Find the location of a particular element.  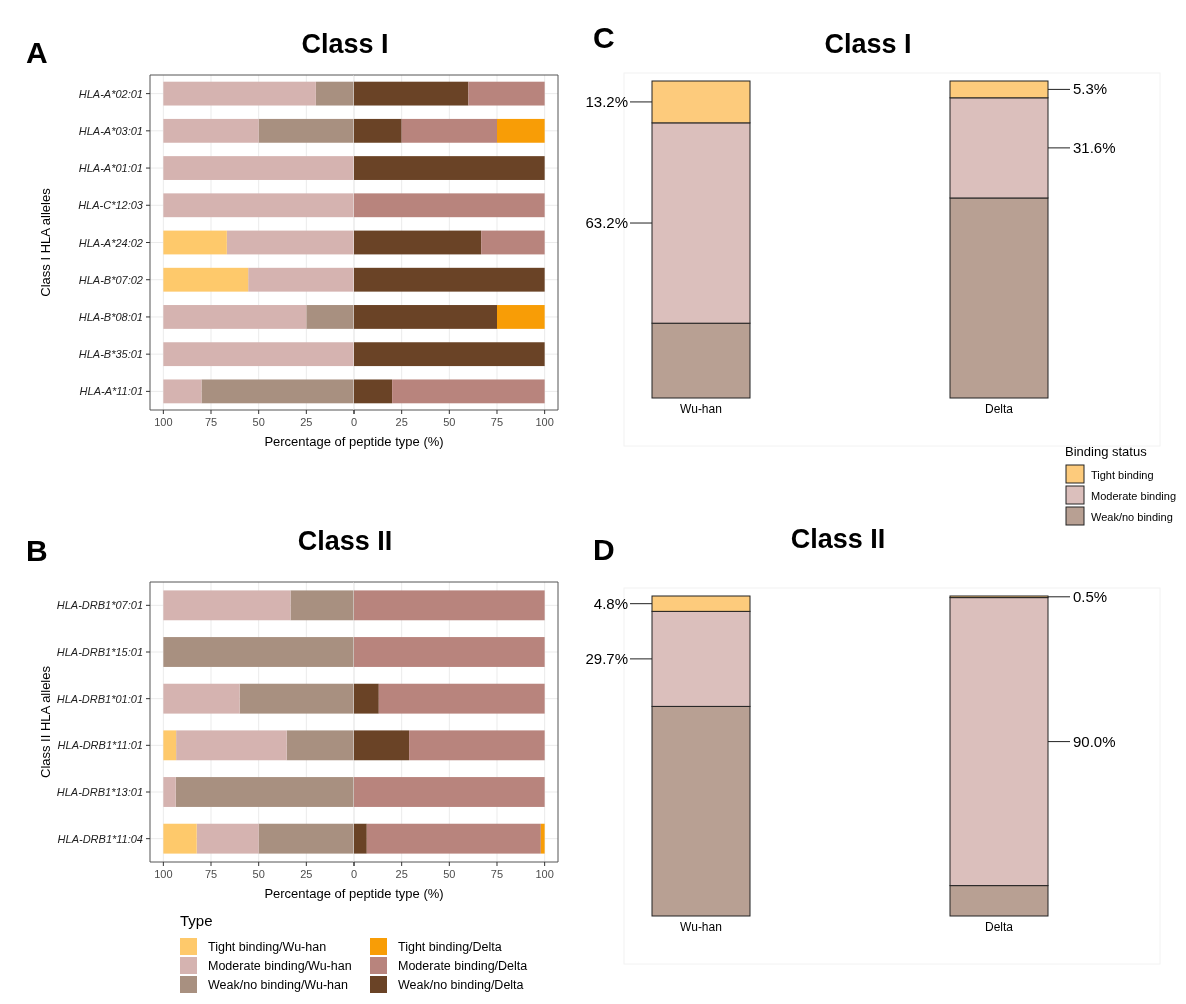

legend-label: Moderate binding/Delta is located at coordinates (463, 966).